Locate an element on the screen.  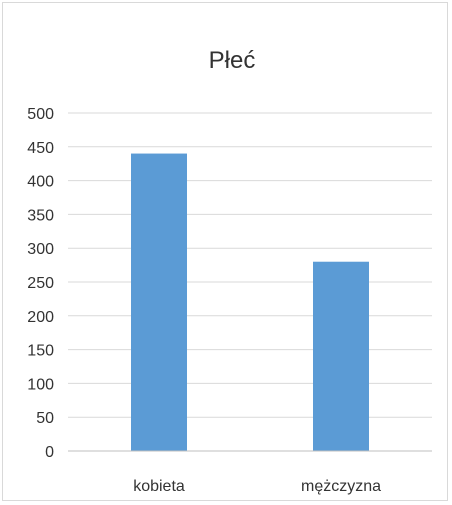
y-tick-label: 500 is located at coordinates (40, 114).